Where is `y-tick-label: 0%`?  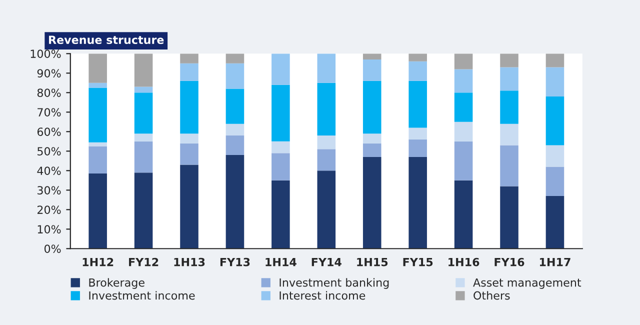
y-tick-label: 0% is located at coordinates (52, 249).